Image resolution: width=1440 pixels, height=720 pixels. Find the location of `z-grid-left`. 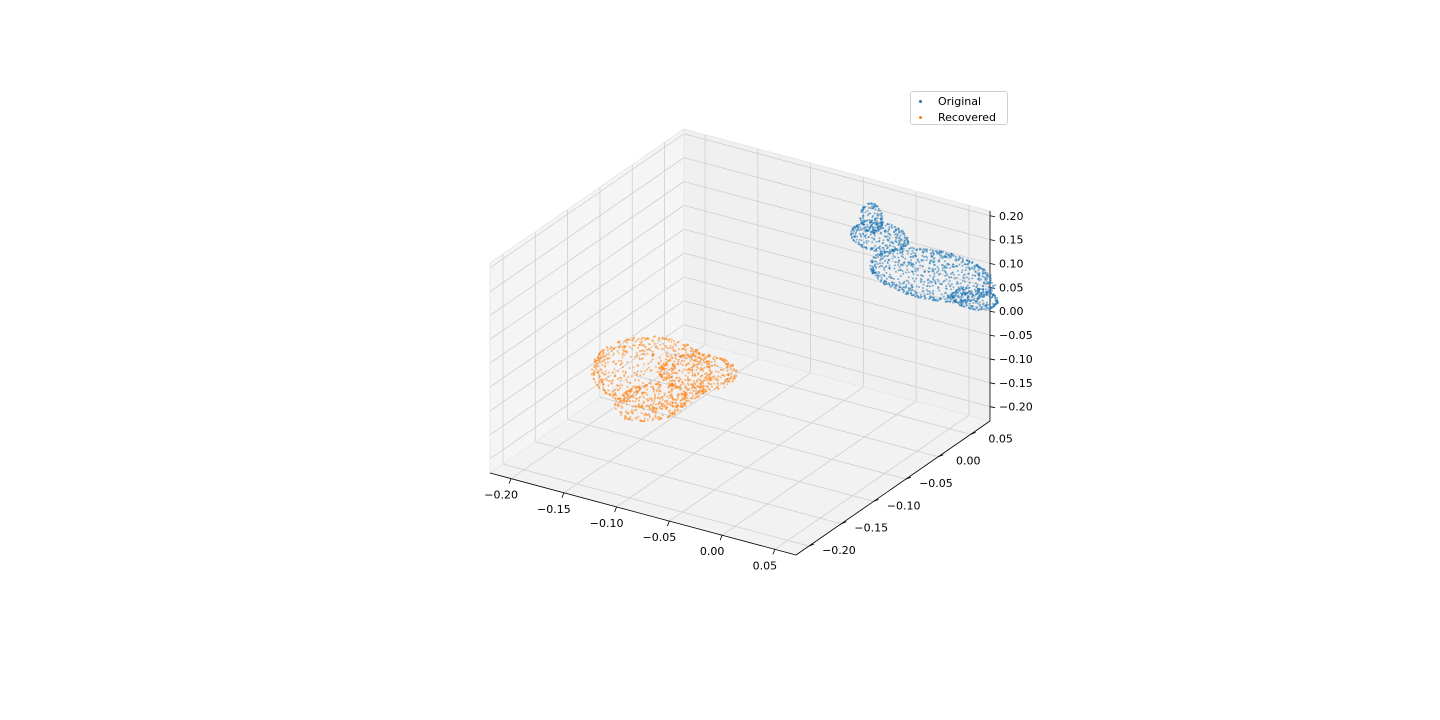

z-grid-left is located at coordinates (587, 392).